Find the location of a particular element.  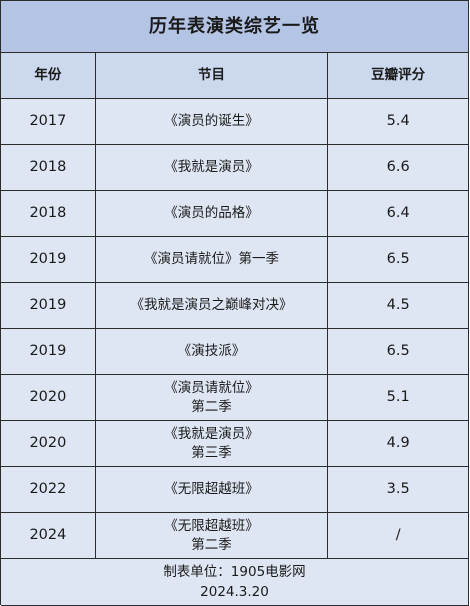

program-cell: 《我就是演员》 第三季 is located at coordinates (212, 443).